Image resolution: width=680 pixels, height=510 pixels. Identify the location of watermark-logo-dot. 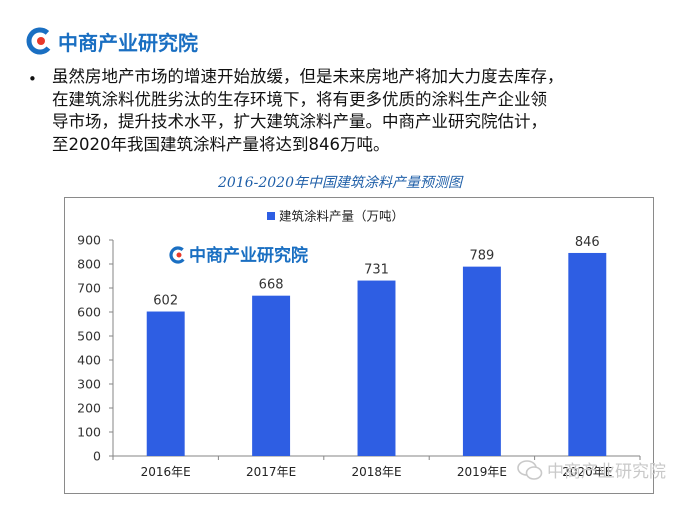
(179, 255).